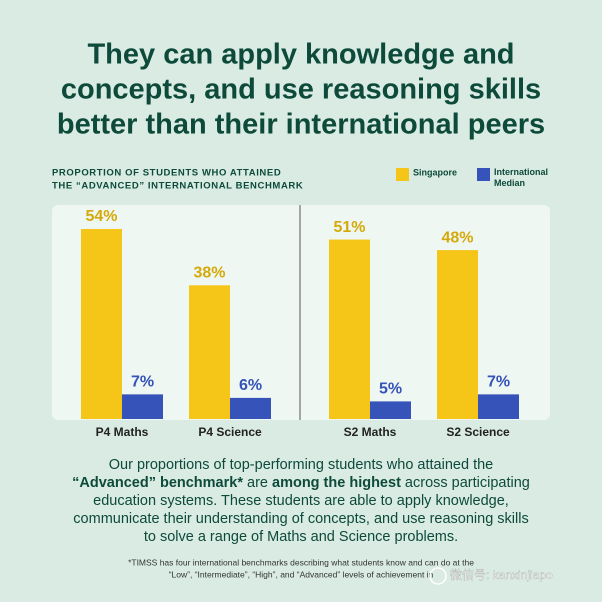 This screenshot has width=602, height=602. I want to click on value-label: 38%, so click(209, 273).